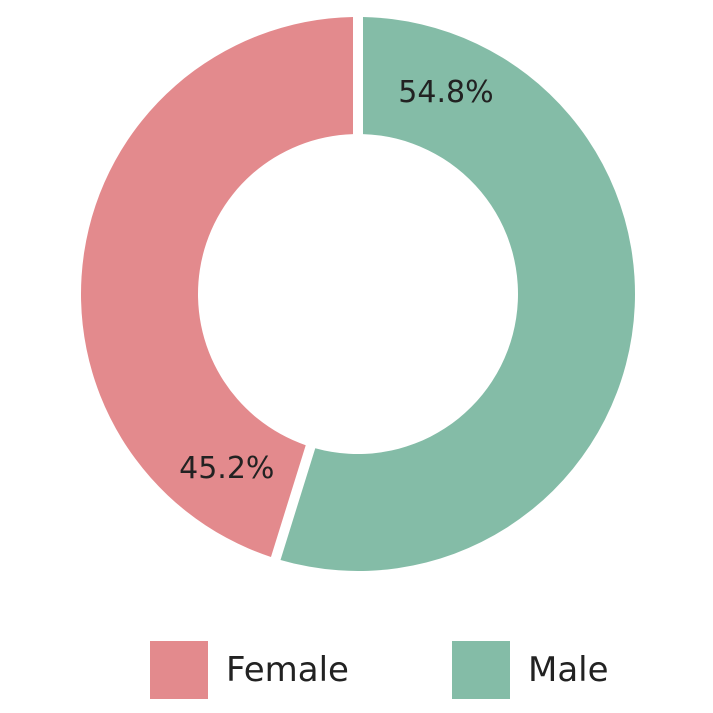 This screenshot has height=713, width=713. What do you see at coordinates (445, 92) in the screenshot?
I see `slice-label-male: 54.8%` at bounding box center [445, 92].